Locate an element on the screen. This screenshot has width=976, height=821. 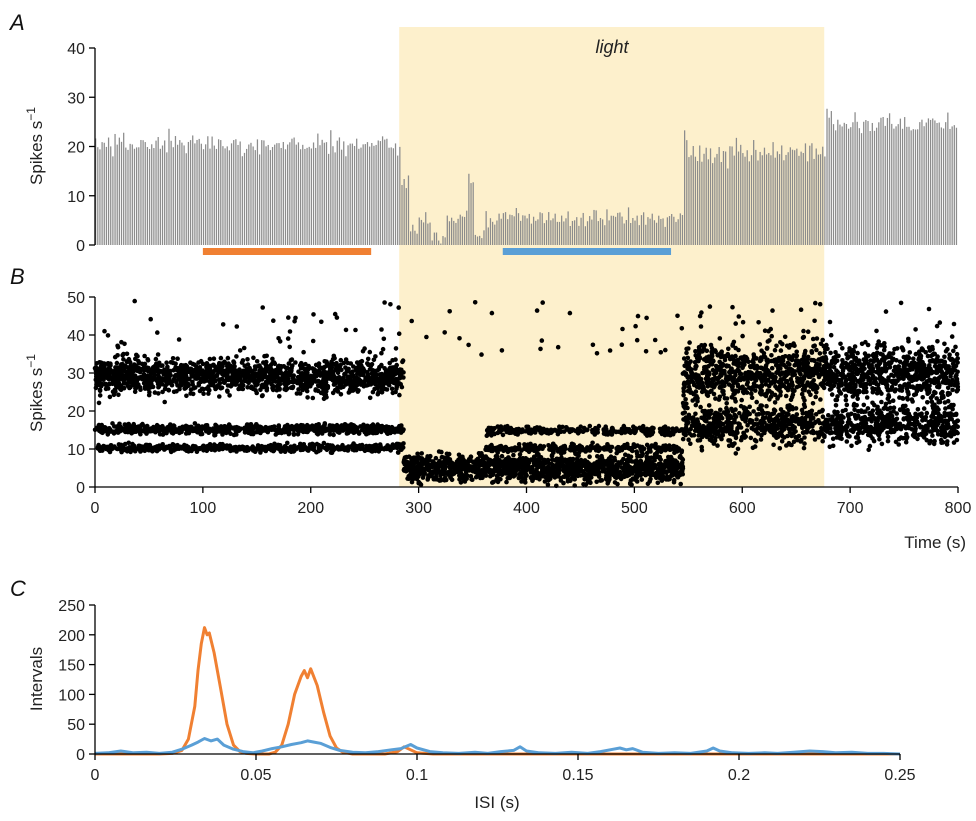
panel-a-y-tick-label: 0 is located at coordinates (80, 246).